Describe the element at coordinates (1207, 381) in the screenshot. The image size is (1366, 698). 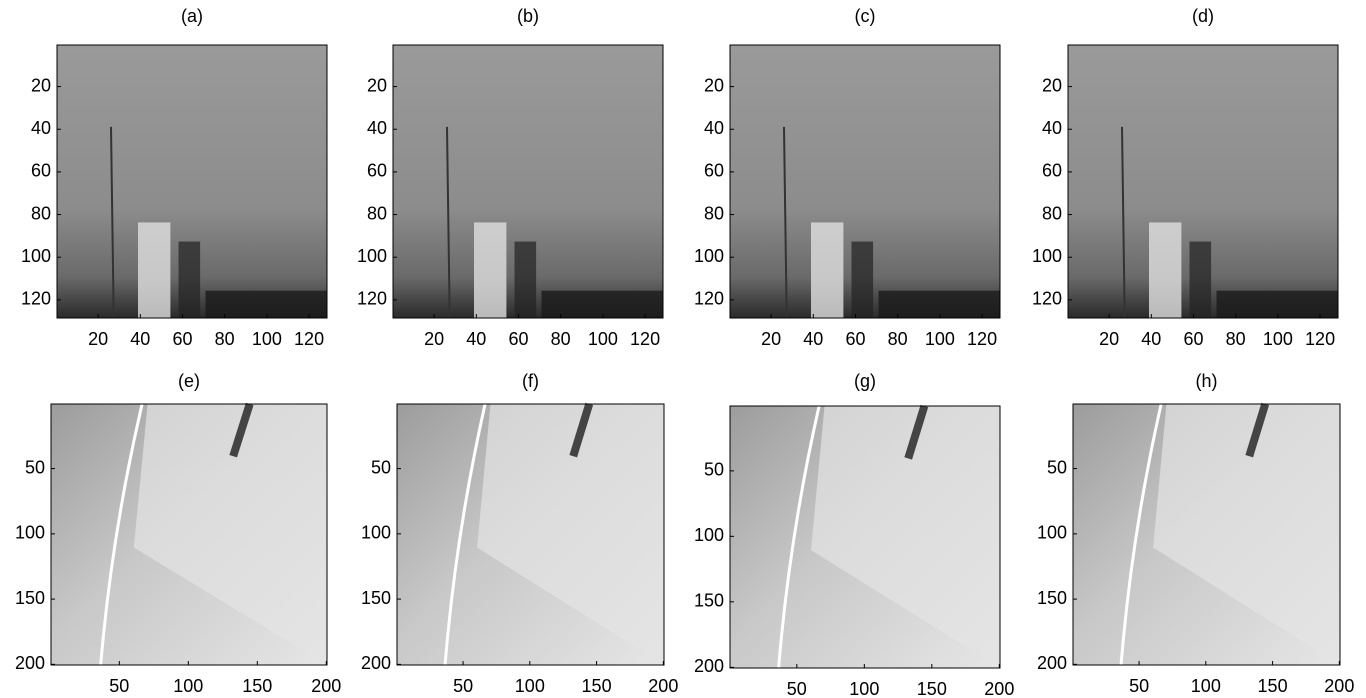
I see `panel-title: (h)` at that location.